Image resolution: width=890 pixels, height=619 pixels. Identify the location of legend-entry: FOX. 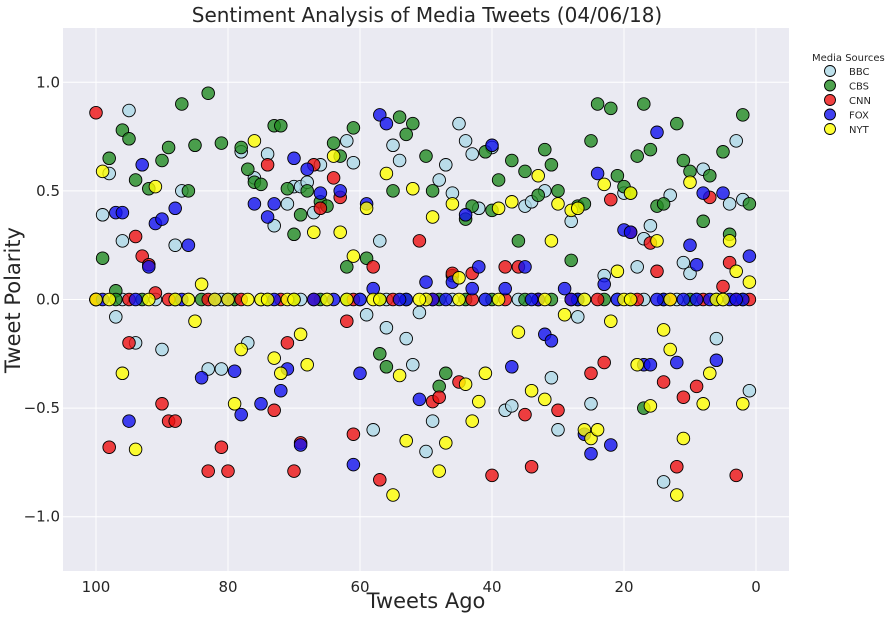
(846, 115).